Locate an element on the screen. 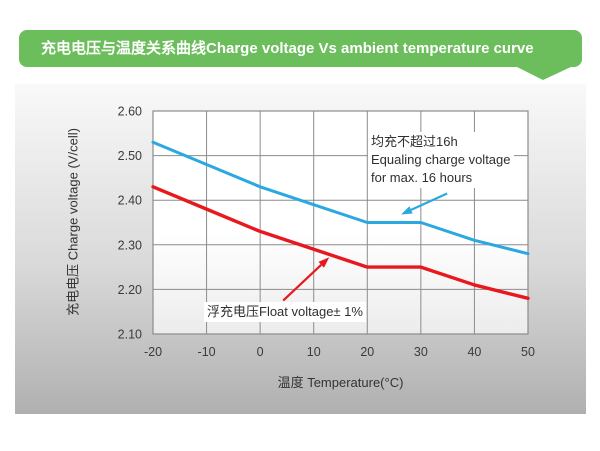  x-axis-title: 温度 Temperature(°C) is located at coordinates (340, 382).